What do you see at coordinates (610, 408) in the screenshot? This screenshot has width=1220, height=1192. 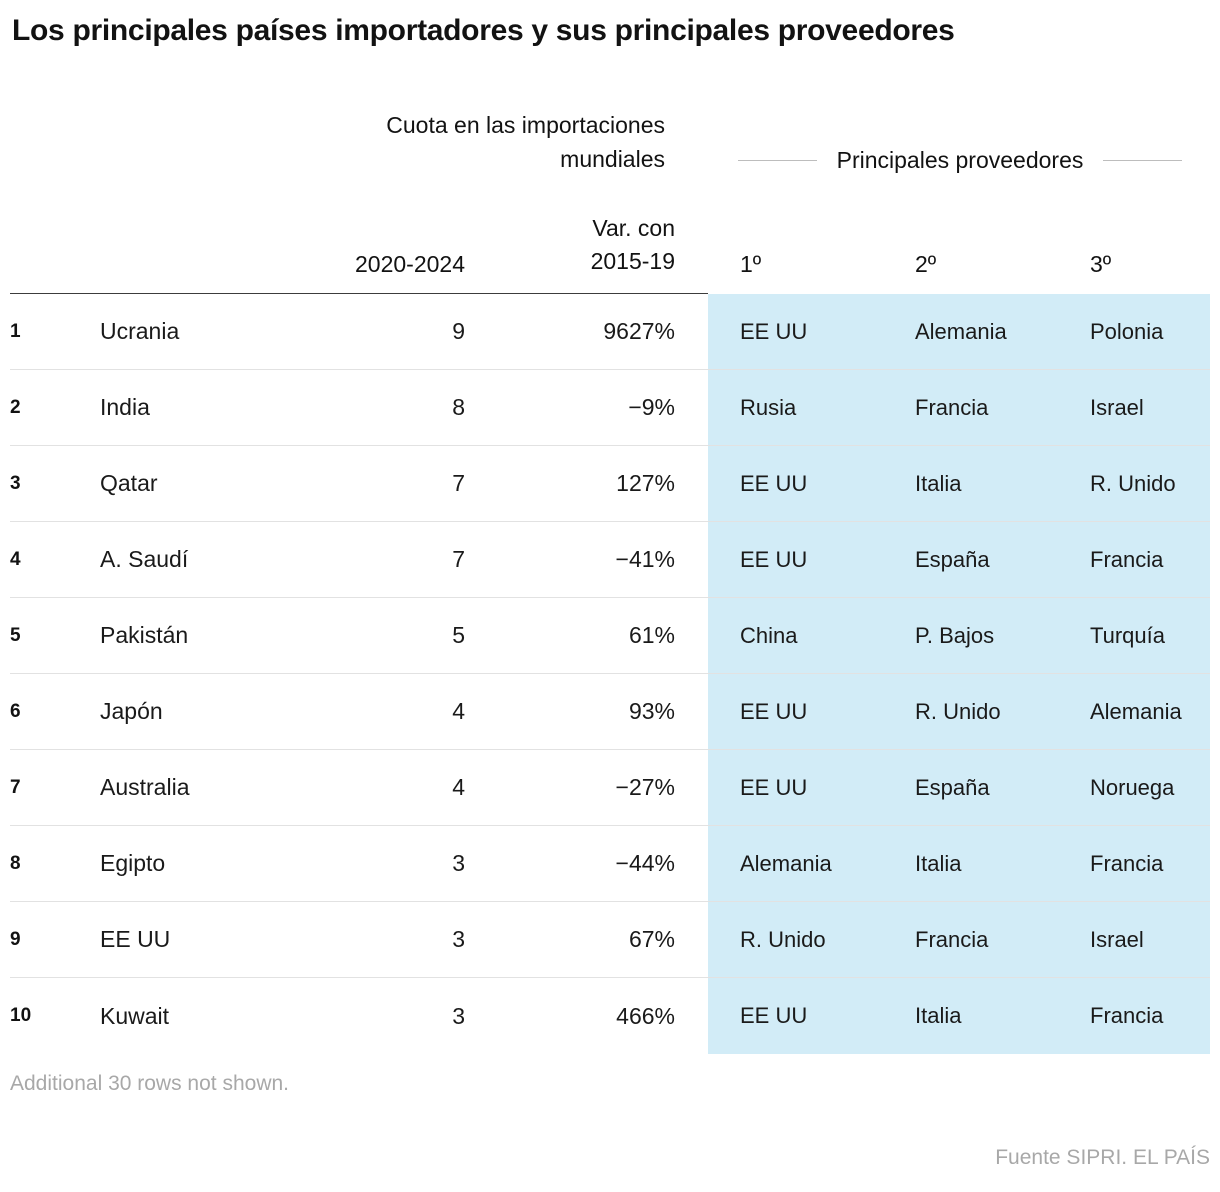 I see `table-row: 2 India 8 −9% Rusia Francia Israel` at bounding box center [610, 408].